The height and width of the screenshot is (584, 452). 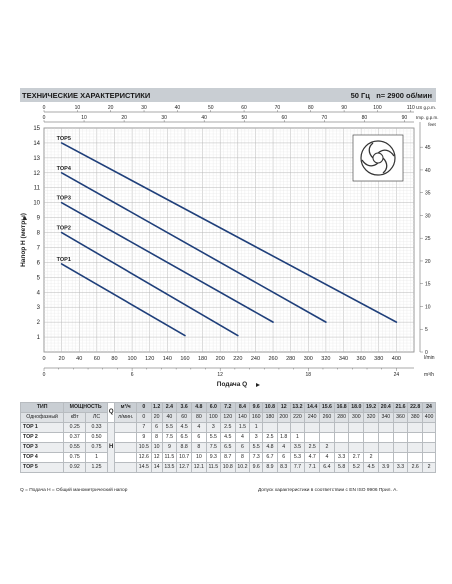 What do you see at coordinates (415, 407) in the screenshot?
I see `m3h-value: 22.8` at bounding box center [415, 407].